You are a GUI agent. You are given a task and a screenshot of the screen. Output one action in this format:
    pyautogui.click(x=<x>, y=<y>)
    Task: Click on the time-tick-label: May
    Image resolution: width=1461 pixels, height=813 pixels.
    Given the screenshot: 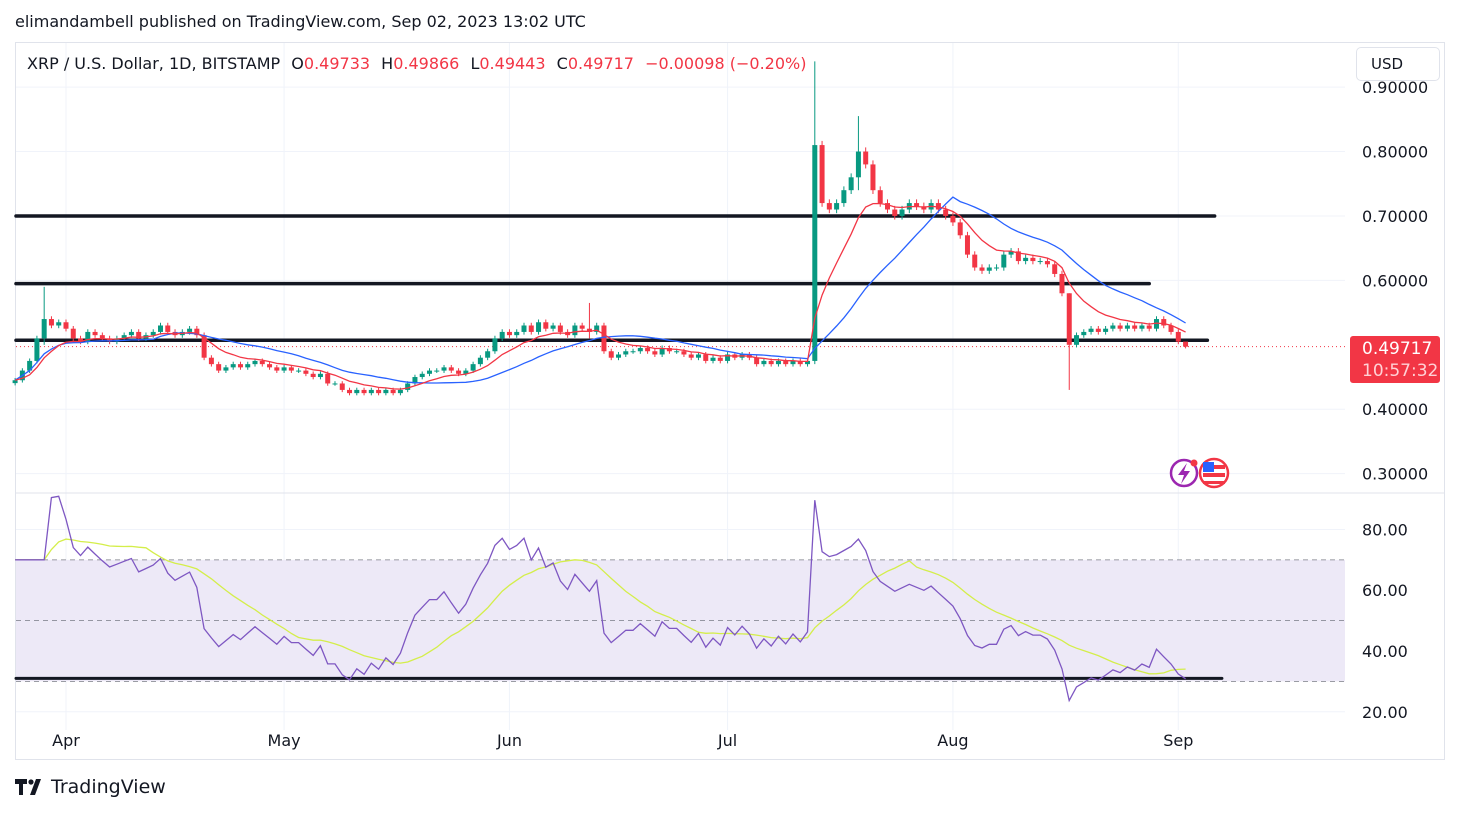 What is the action you would take?
    pyautogui.click(x=284, y=740)
    